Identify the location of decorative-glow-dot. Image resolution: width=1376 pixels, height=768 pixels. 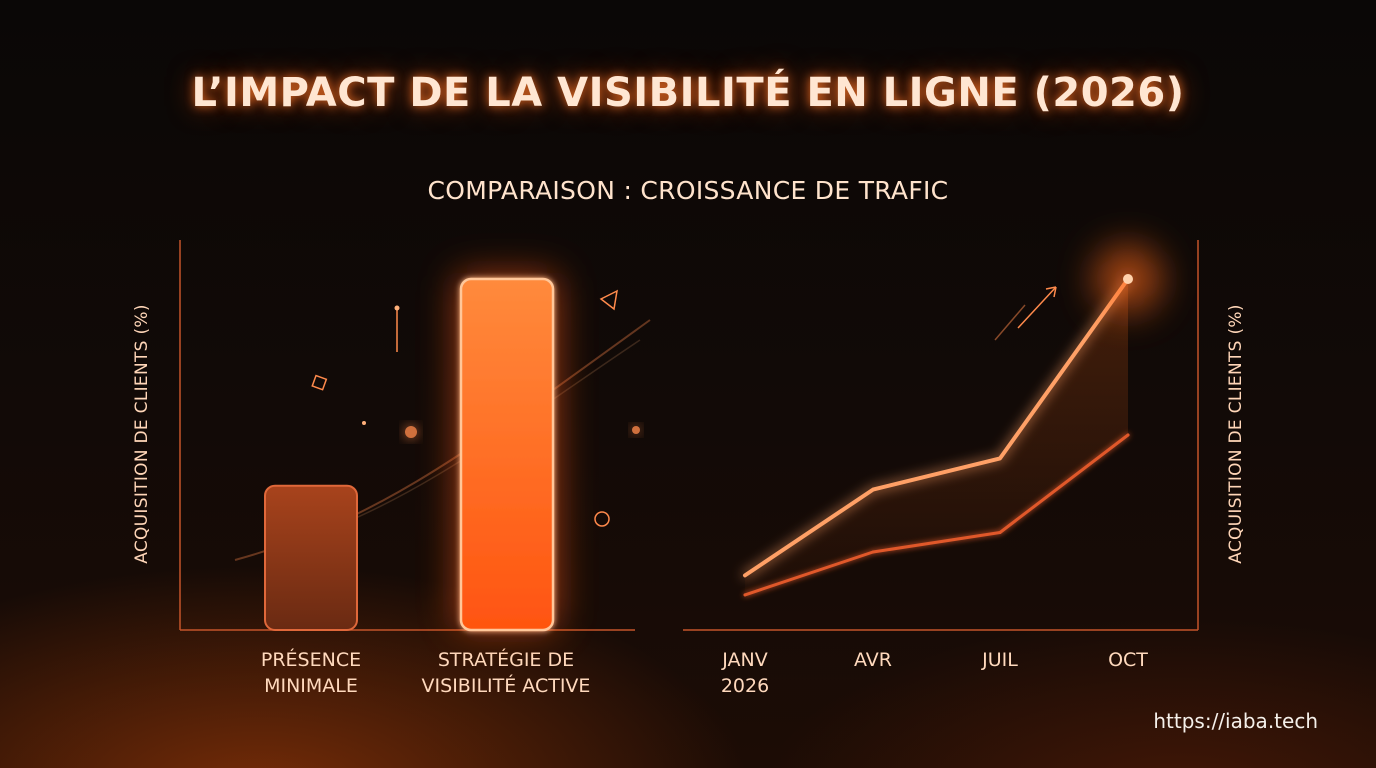
(411, 432).